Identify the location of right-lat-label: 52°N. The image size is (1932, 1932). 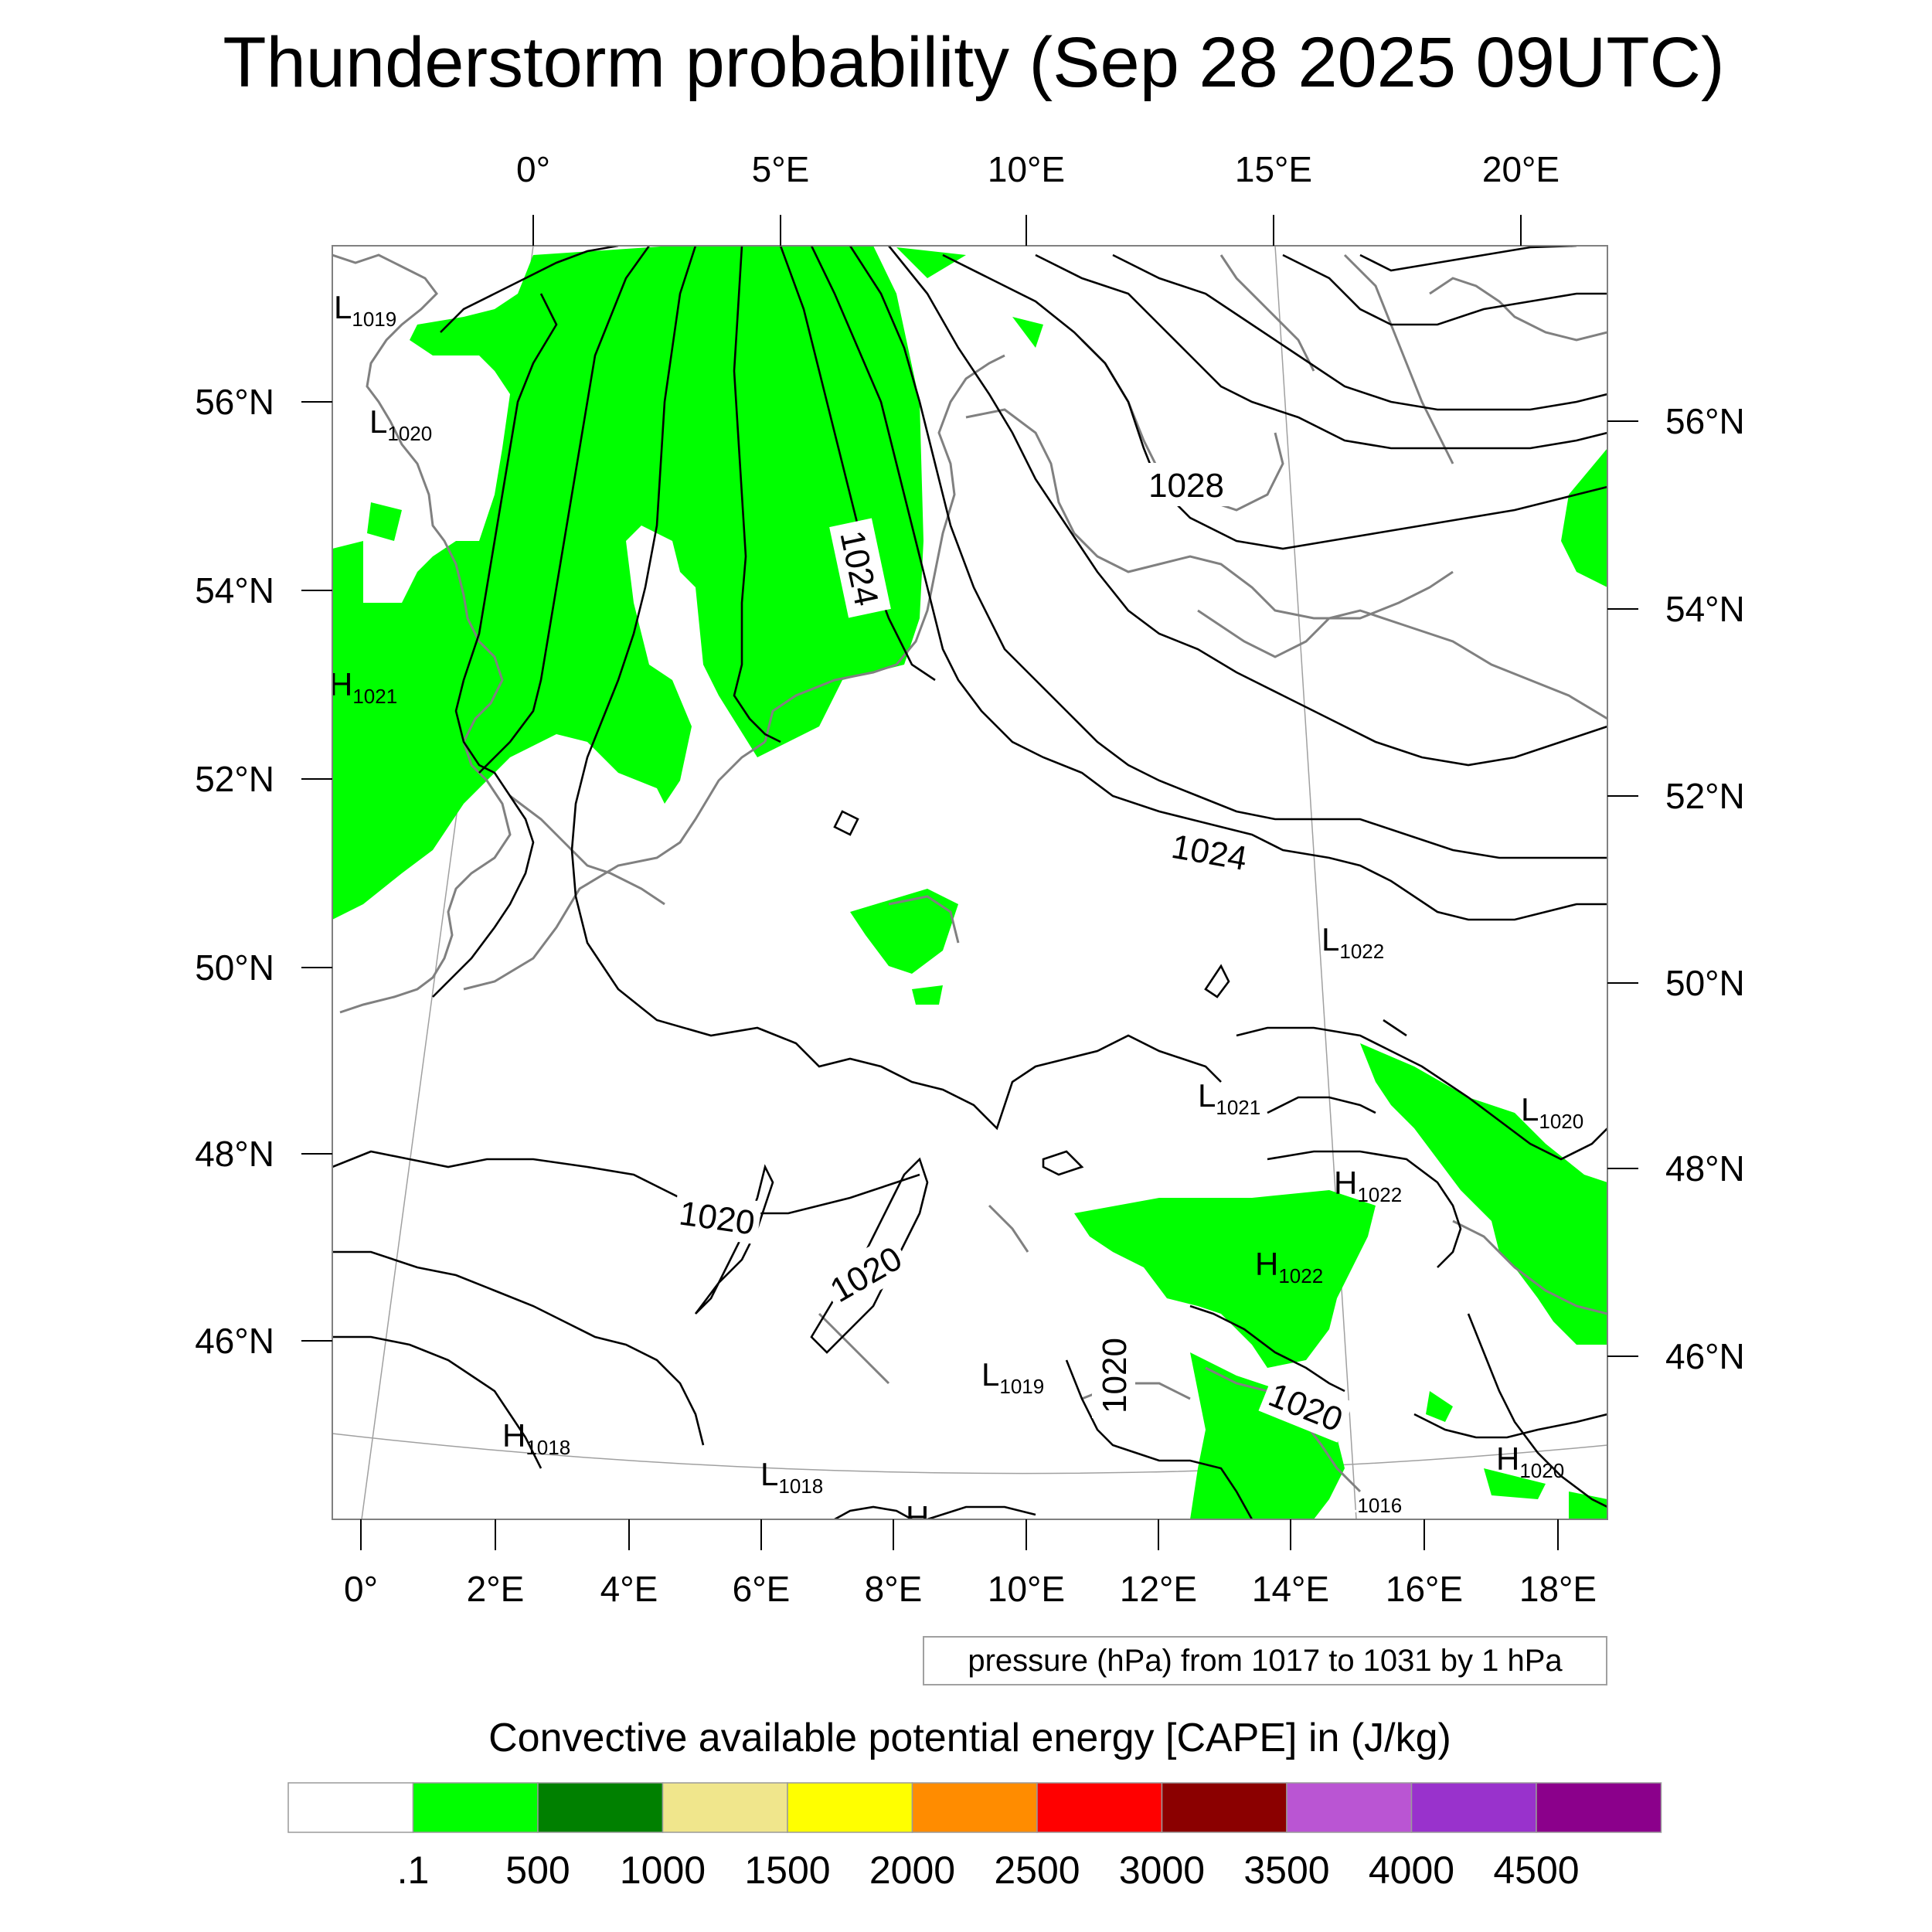
(1705, 796).